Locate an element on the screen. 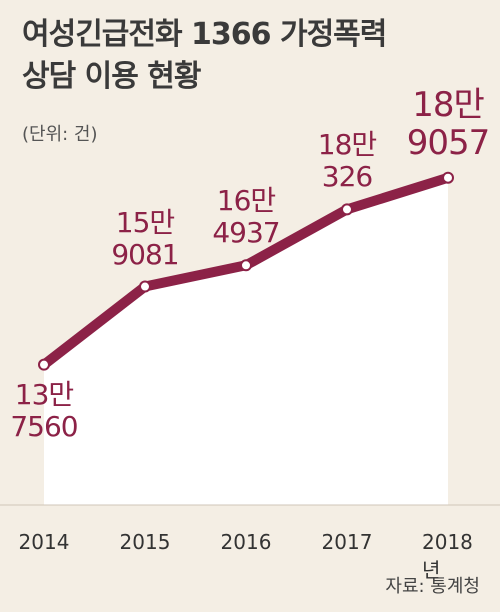 The width and height of the screenshot is (500, 612). x-tick-label: 2015 is located at coordinates (145, 542).